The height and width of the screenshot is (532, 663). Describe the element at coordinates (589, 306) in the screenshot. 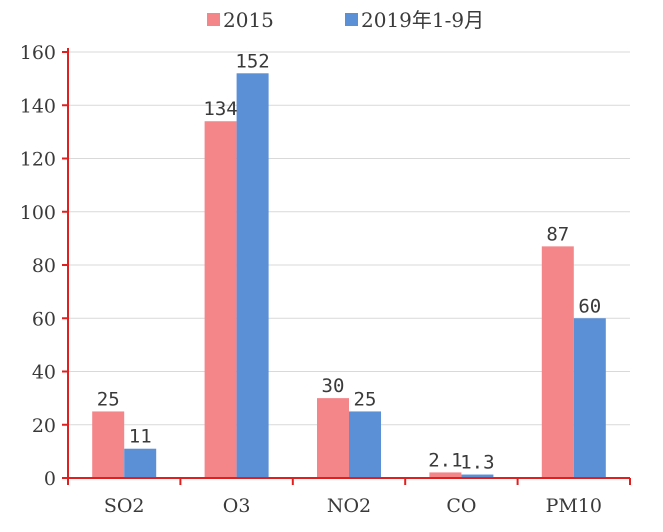

I see `data-label: 60` at that location.